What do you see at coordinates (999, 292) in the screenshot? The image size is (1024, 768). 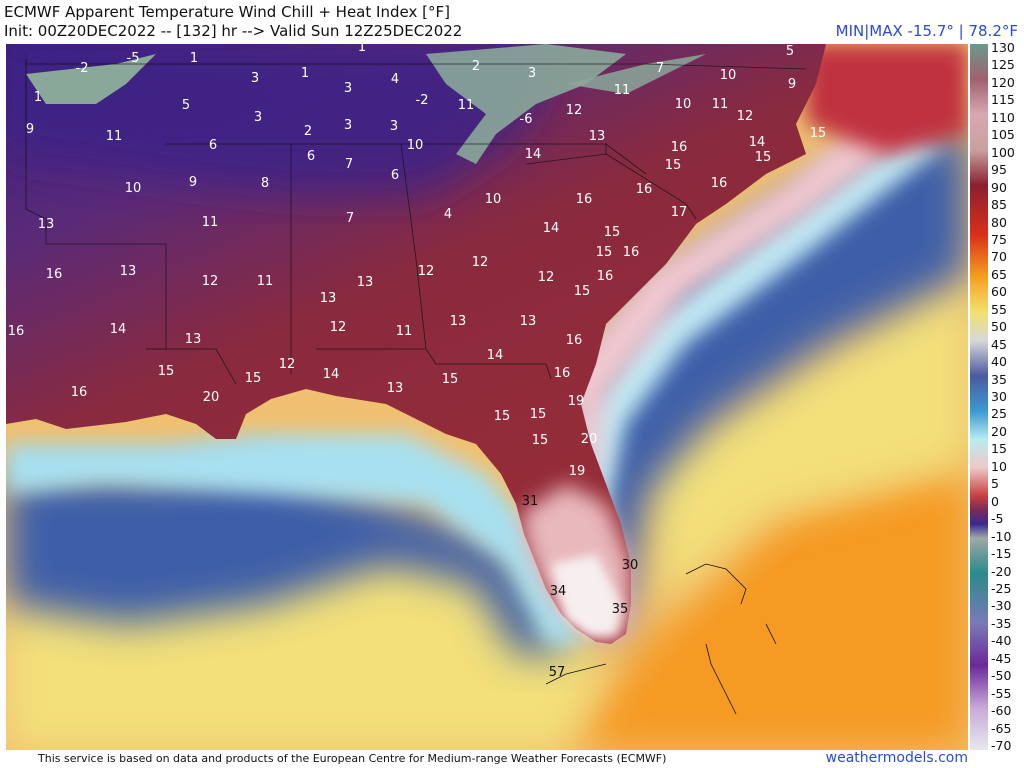 I see `colorbar-tick: 60` at bounding box center [999, 292].